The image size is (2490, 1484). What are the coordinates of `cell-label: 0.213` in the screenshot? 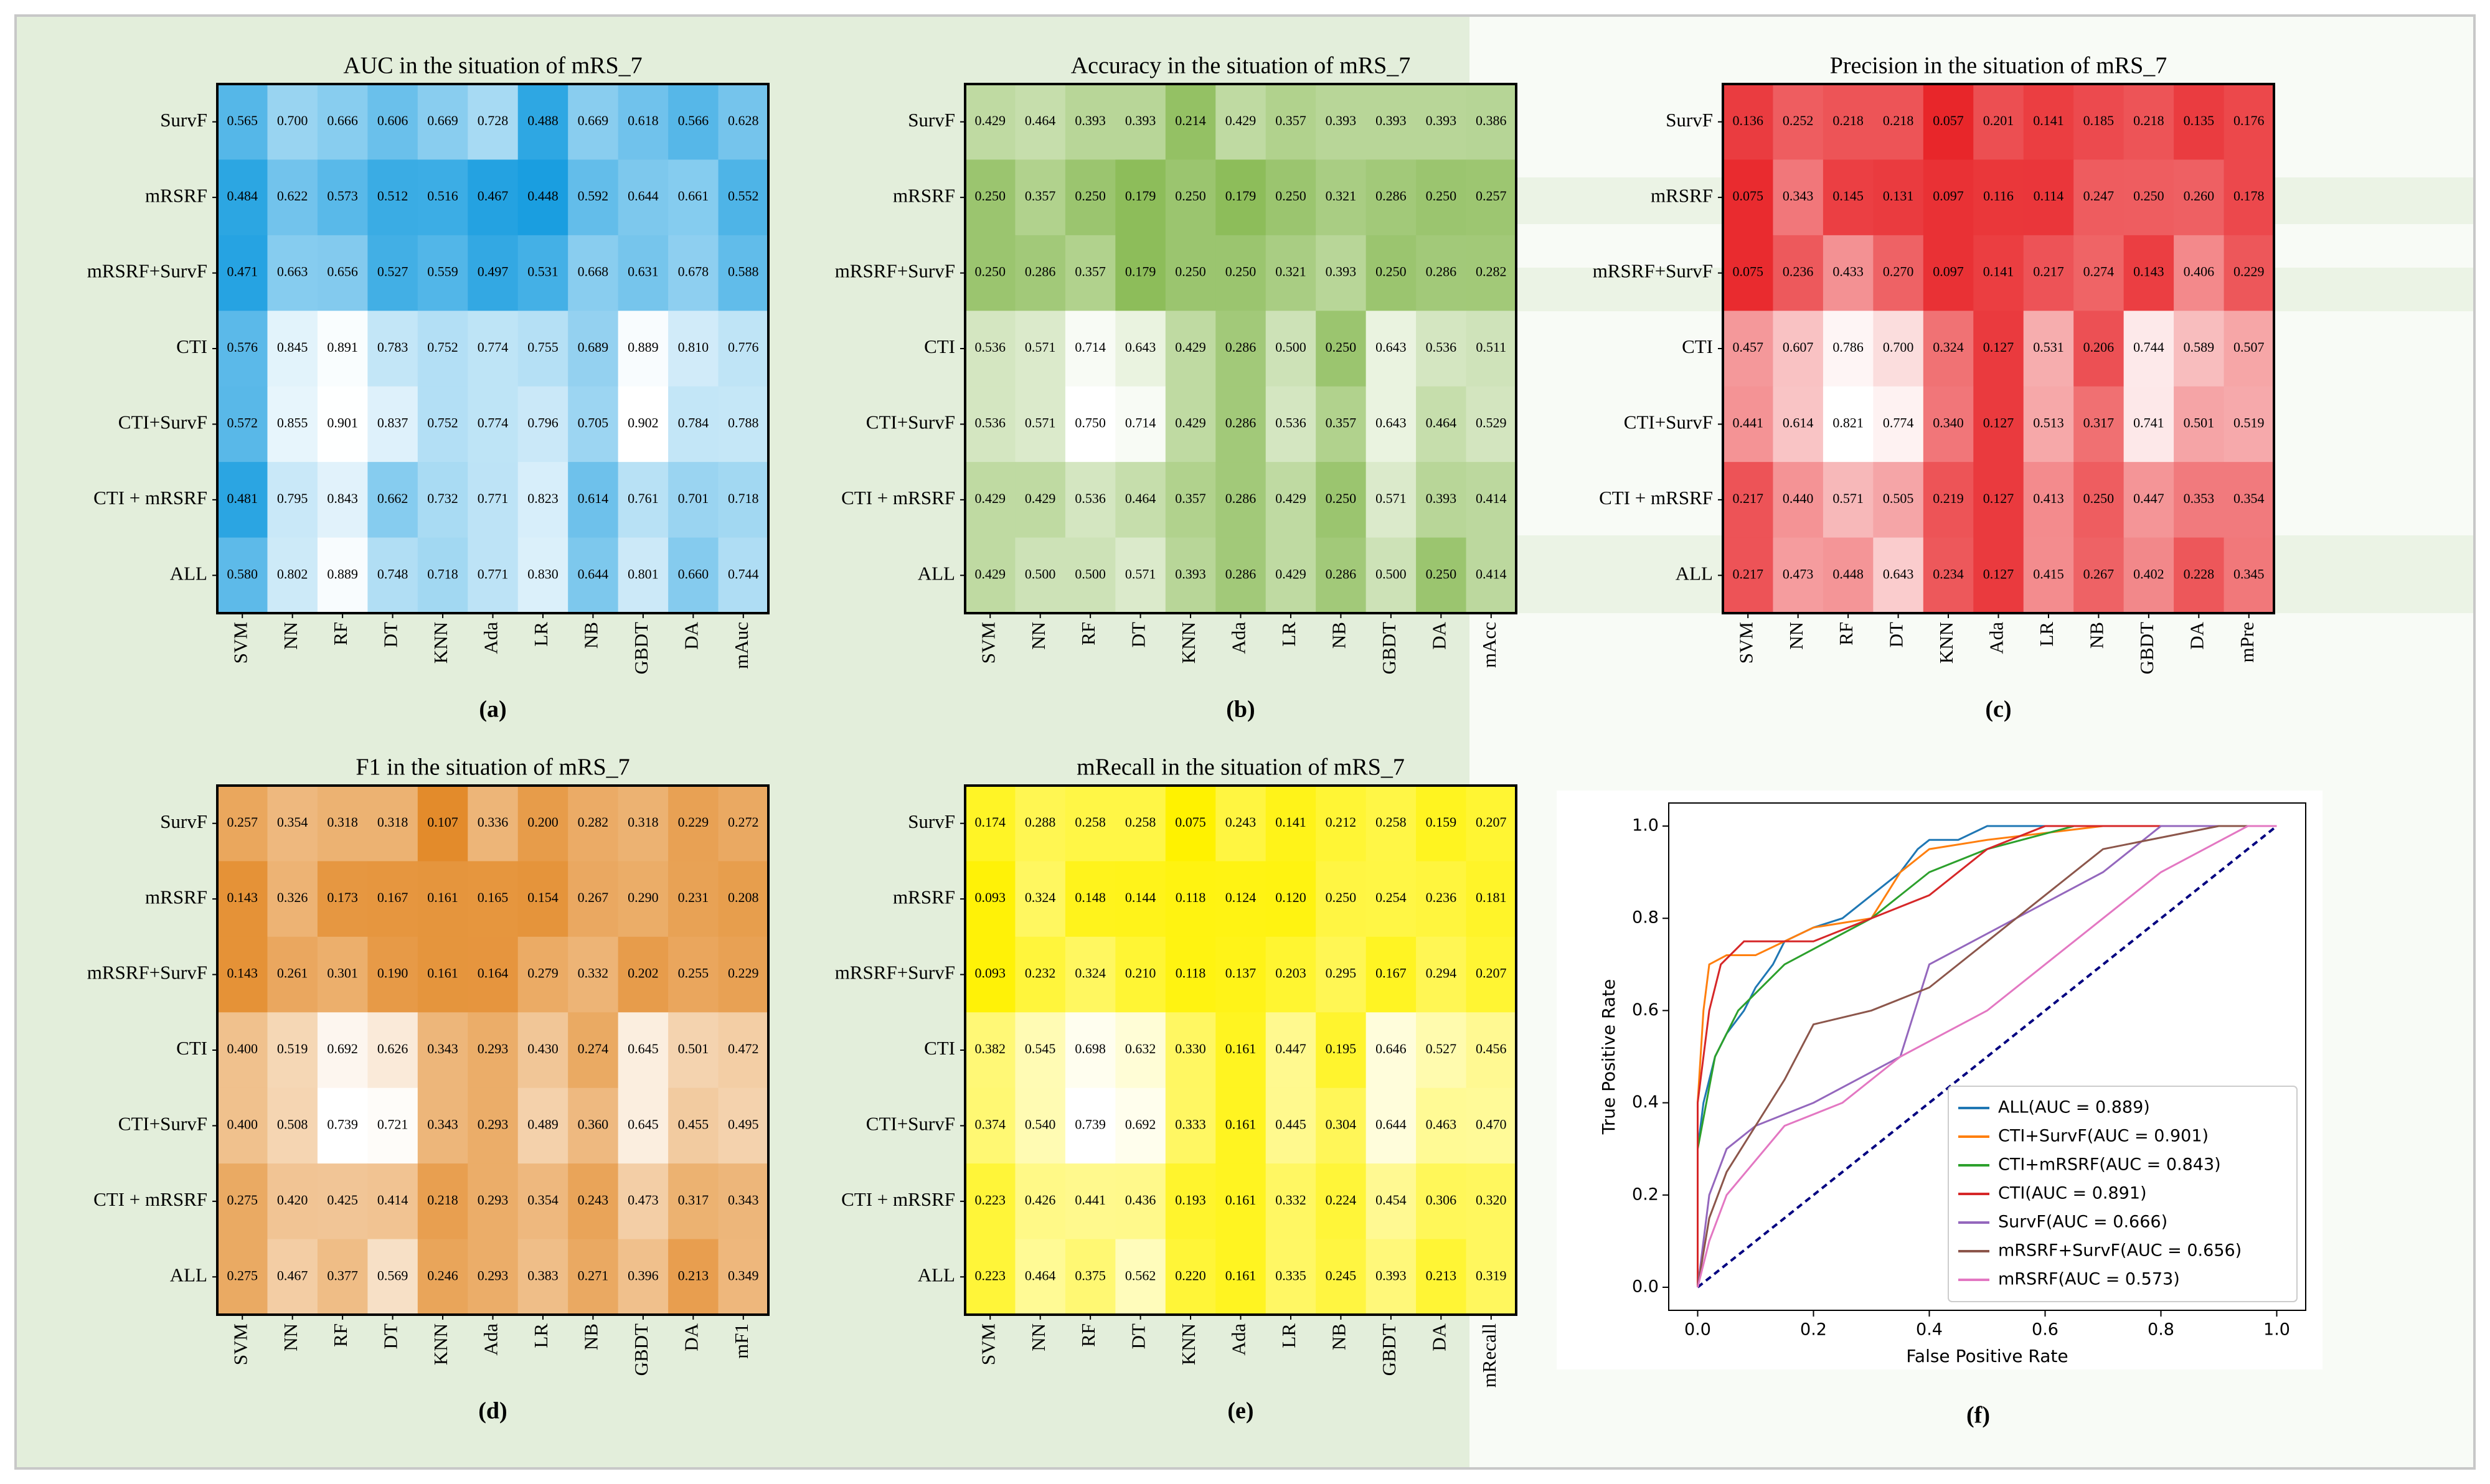 It's located at (693, 1275).